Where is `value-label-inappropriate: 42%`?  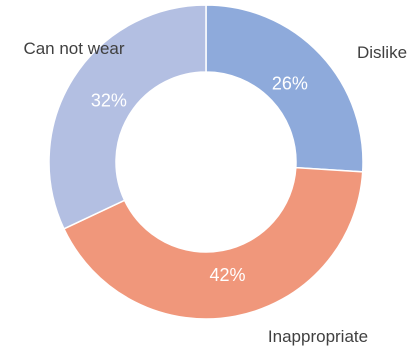 value-label-inappropriate: 42% is located at coordinates (228, 275).